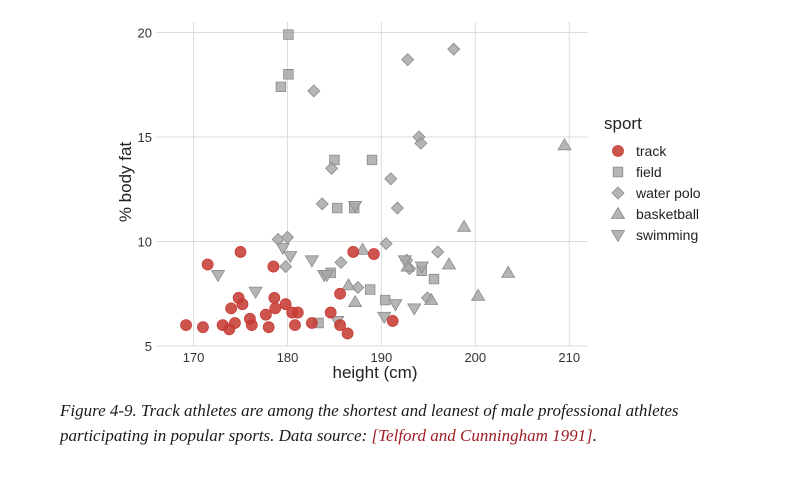 This screenshot has height=492, width=791. I want to click on series-swimming, so click(319, 265).